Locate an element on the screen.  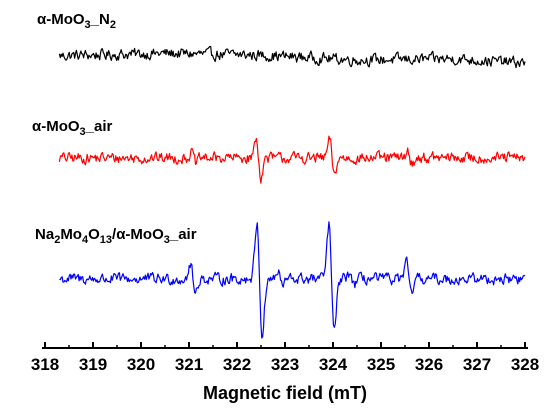
series-label-2: α-MoO3_air is located at coordinates (72, 128).